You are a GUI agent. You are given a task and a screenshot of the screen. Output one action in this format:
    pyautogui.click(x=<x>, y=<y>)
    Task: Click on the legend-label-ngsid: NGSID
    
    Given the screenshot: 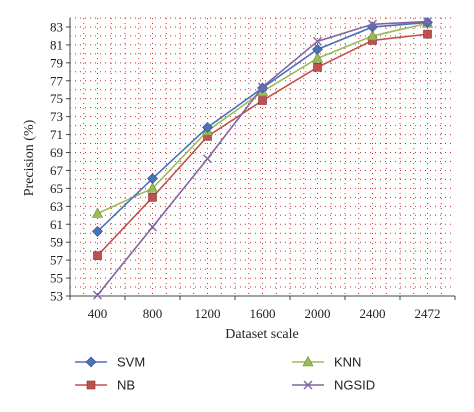 What is the action you would take?
    pyautogui.click(x=354, y=385)
    